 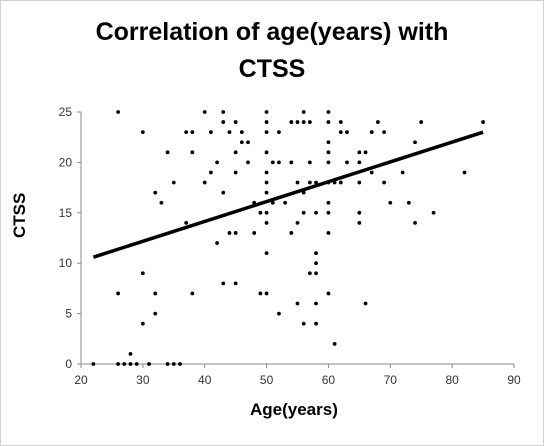 I want to click on x-tick-label: 30, so click(x=143, y=380).